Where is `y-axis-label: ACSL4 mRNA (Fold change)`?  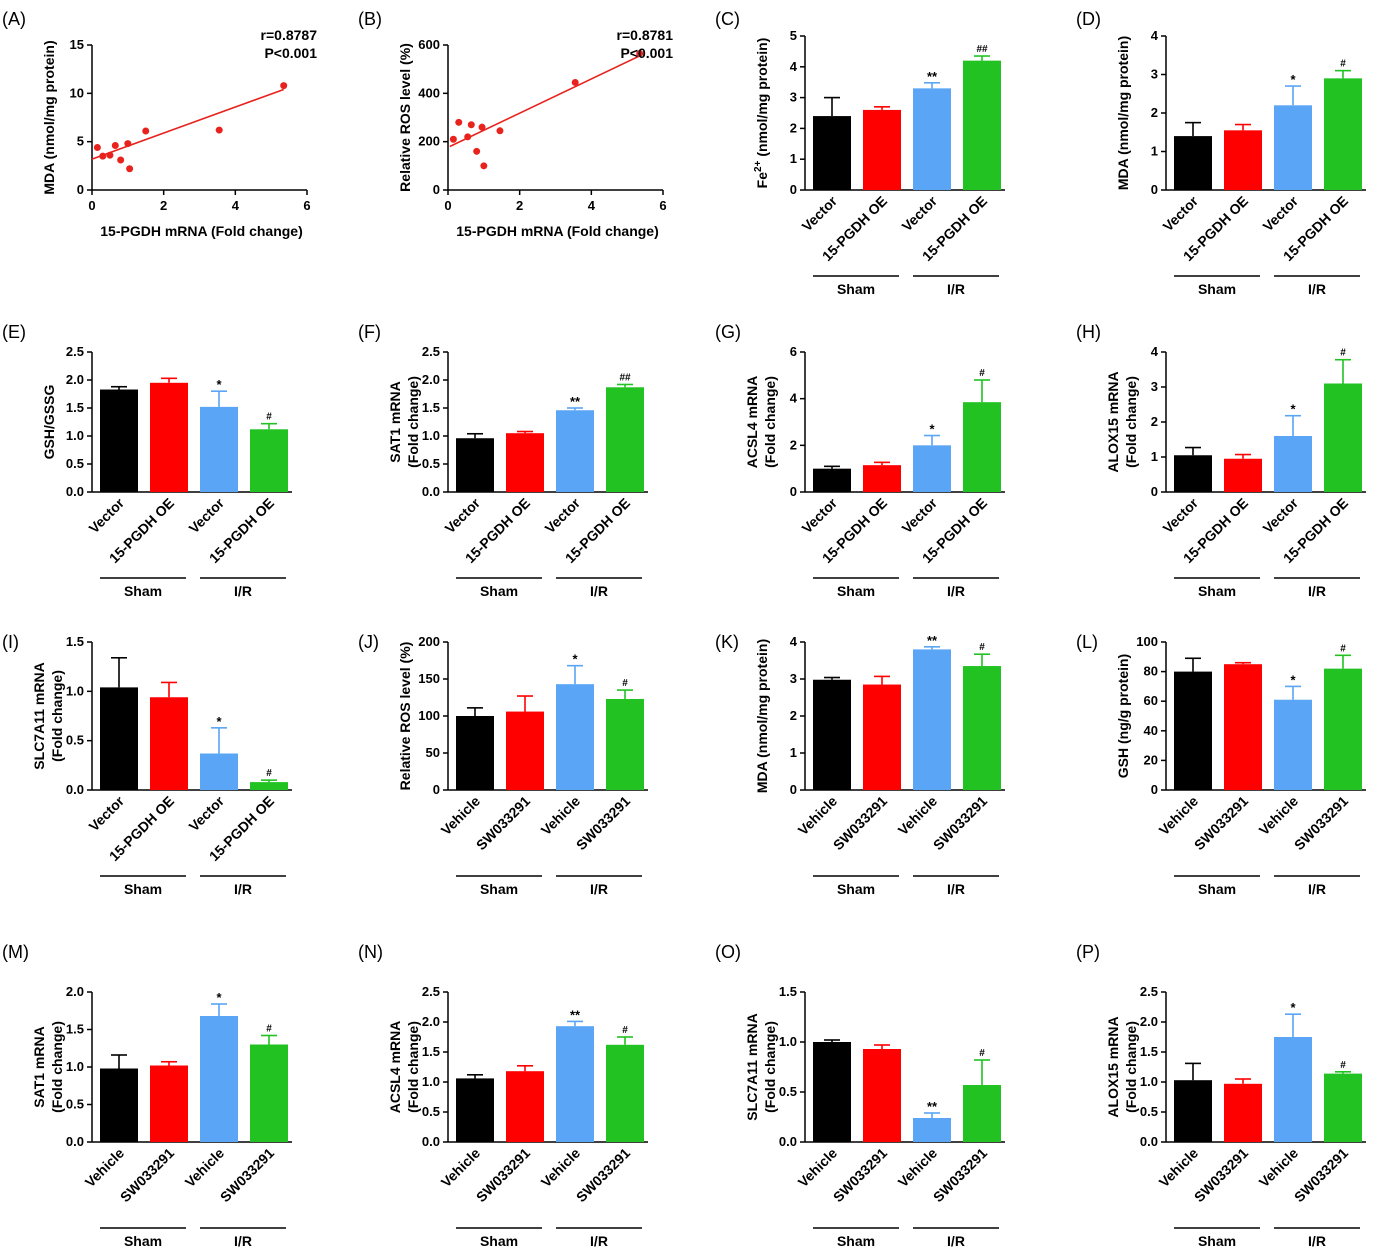
y-axis-label: ACSL4 mRNA (Fold change) is located at coordinates (404, 1067).